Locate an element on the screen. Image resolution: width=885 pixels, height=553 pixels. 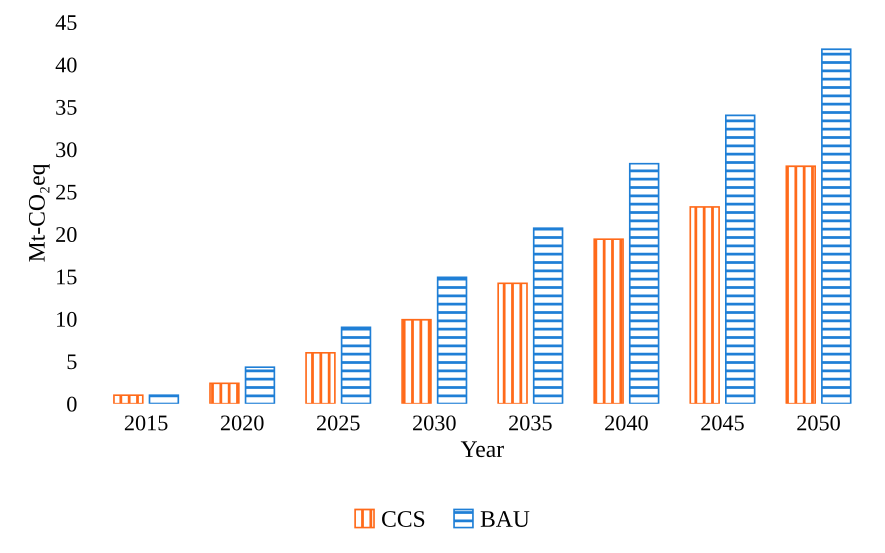
x-tick-label: 2035 is located at coordinates (530, 422).